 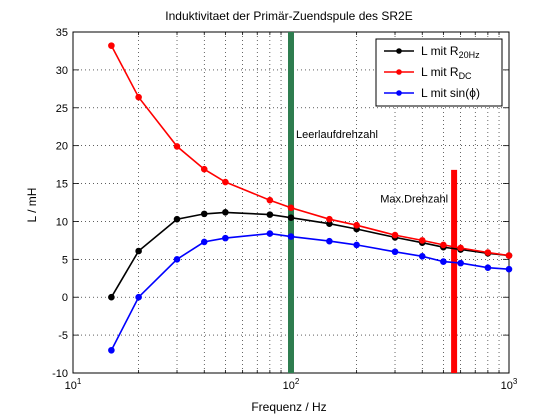 I want to click on legend-entry: L mit RDC, so click(x=446, y=73).